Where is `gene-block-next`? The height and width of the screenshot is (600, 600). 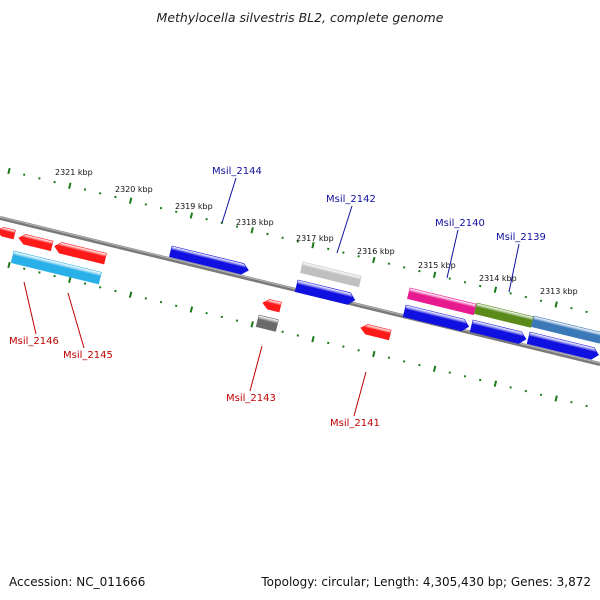
gene-block-next is located at coordinates (562, 345).